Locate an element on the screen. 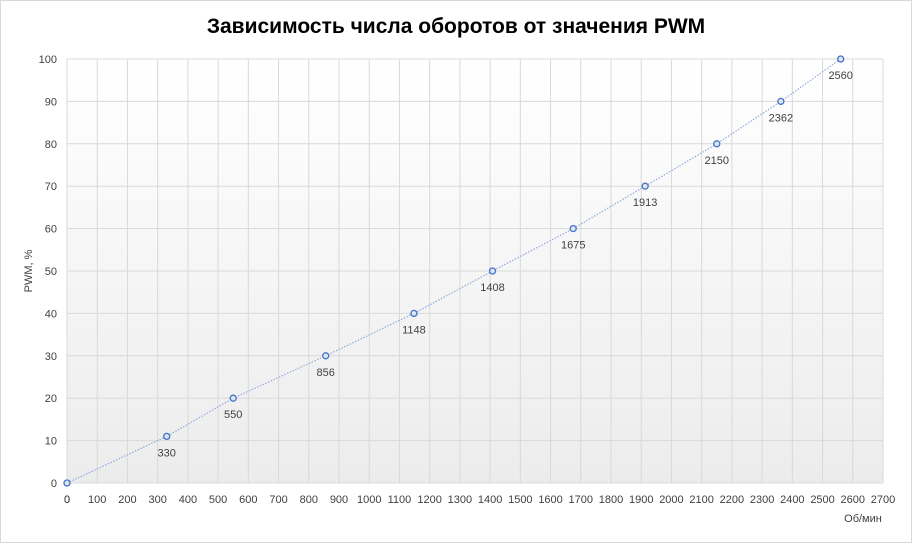 Image resolution: width=912 pixels, height=544 pixels. x-tick-label: 1900 is located at coordinates (641, 500).